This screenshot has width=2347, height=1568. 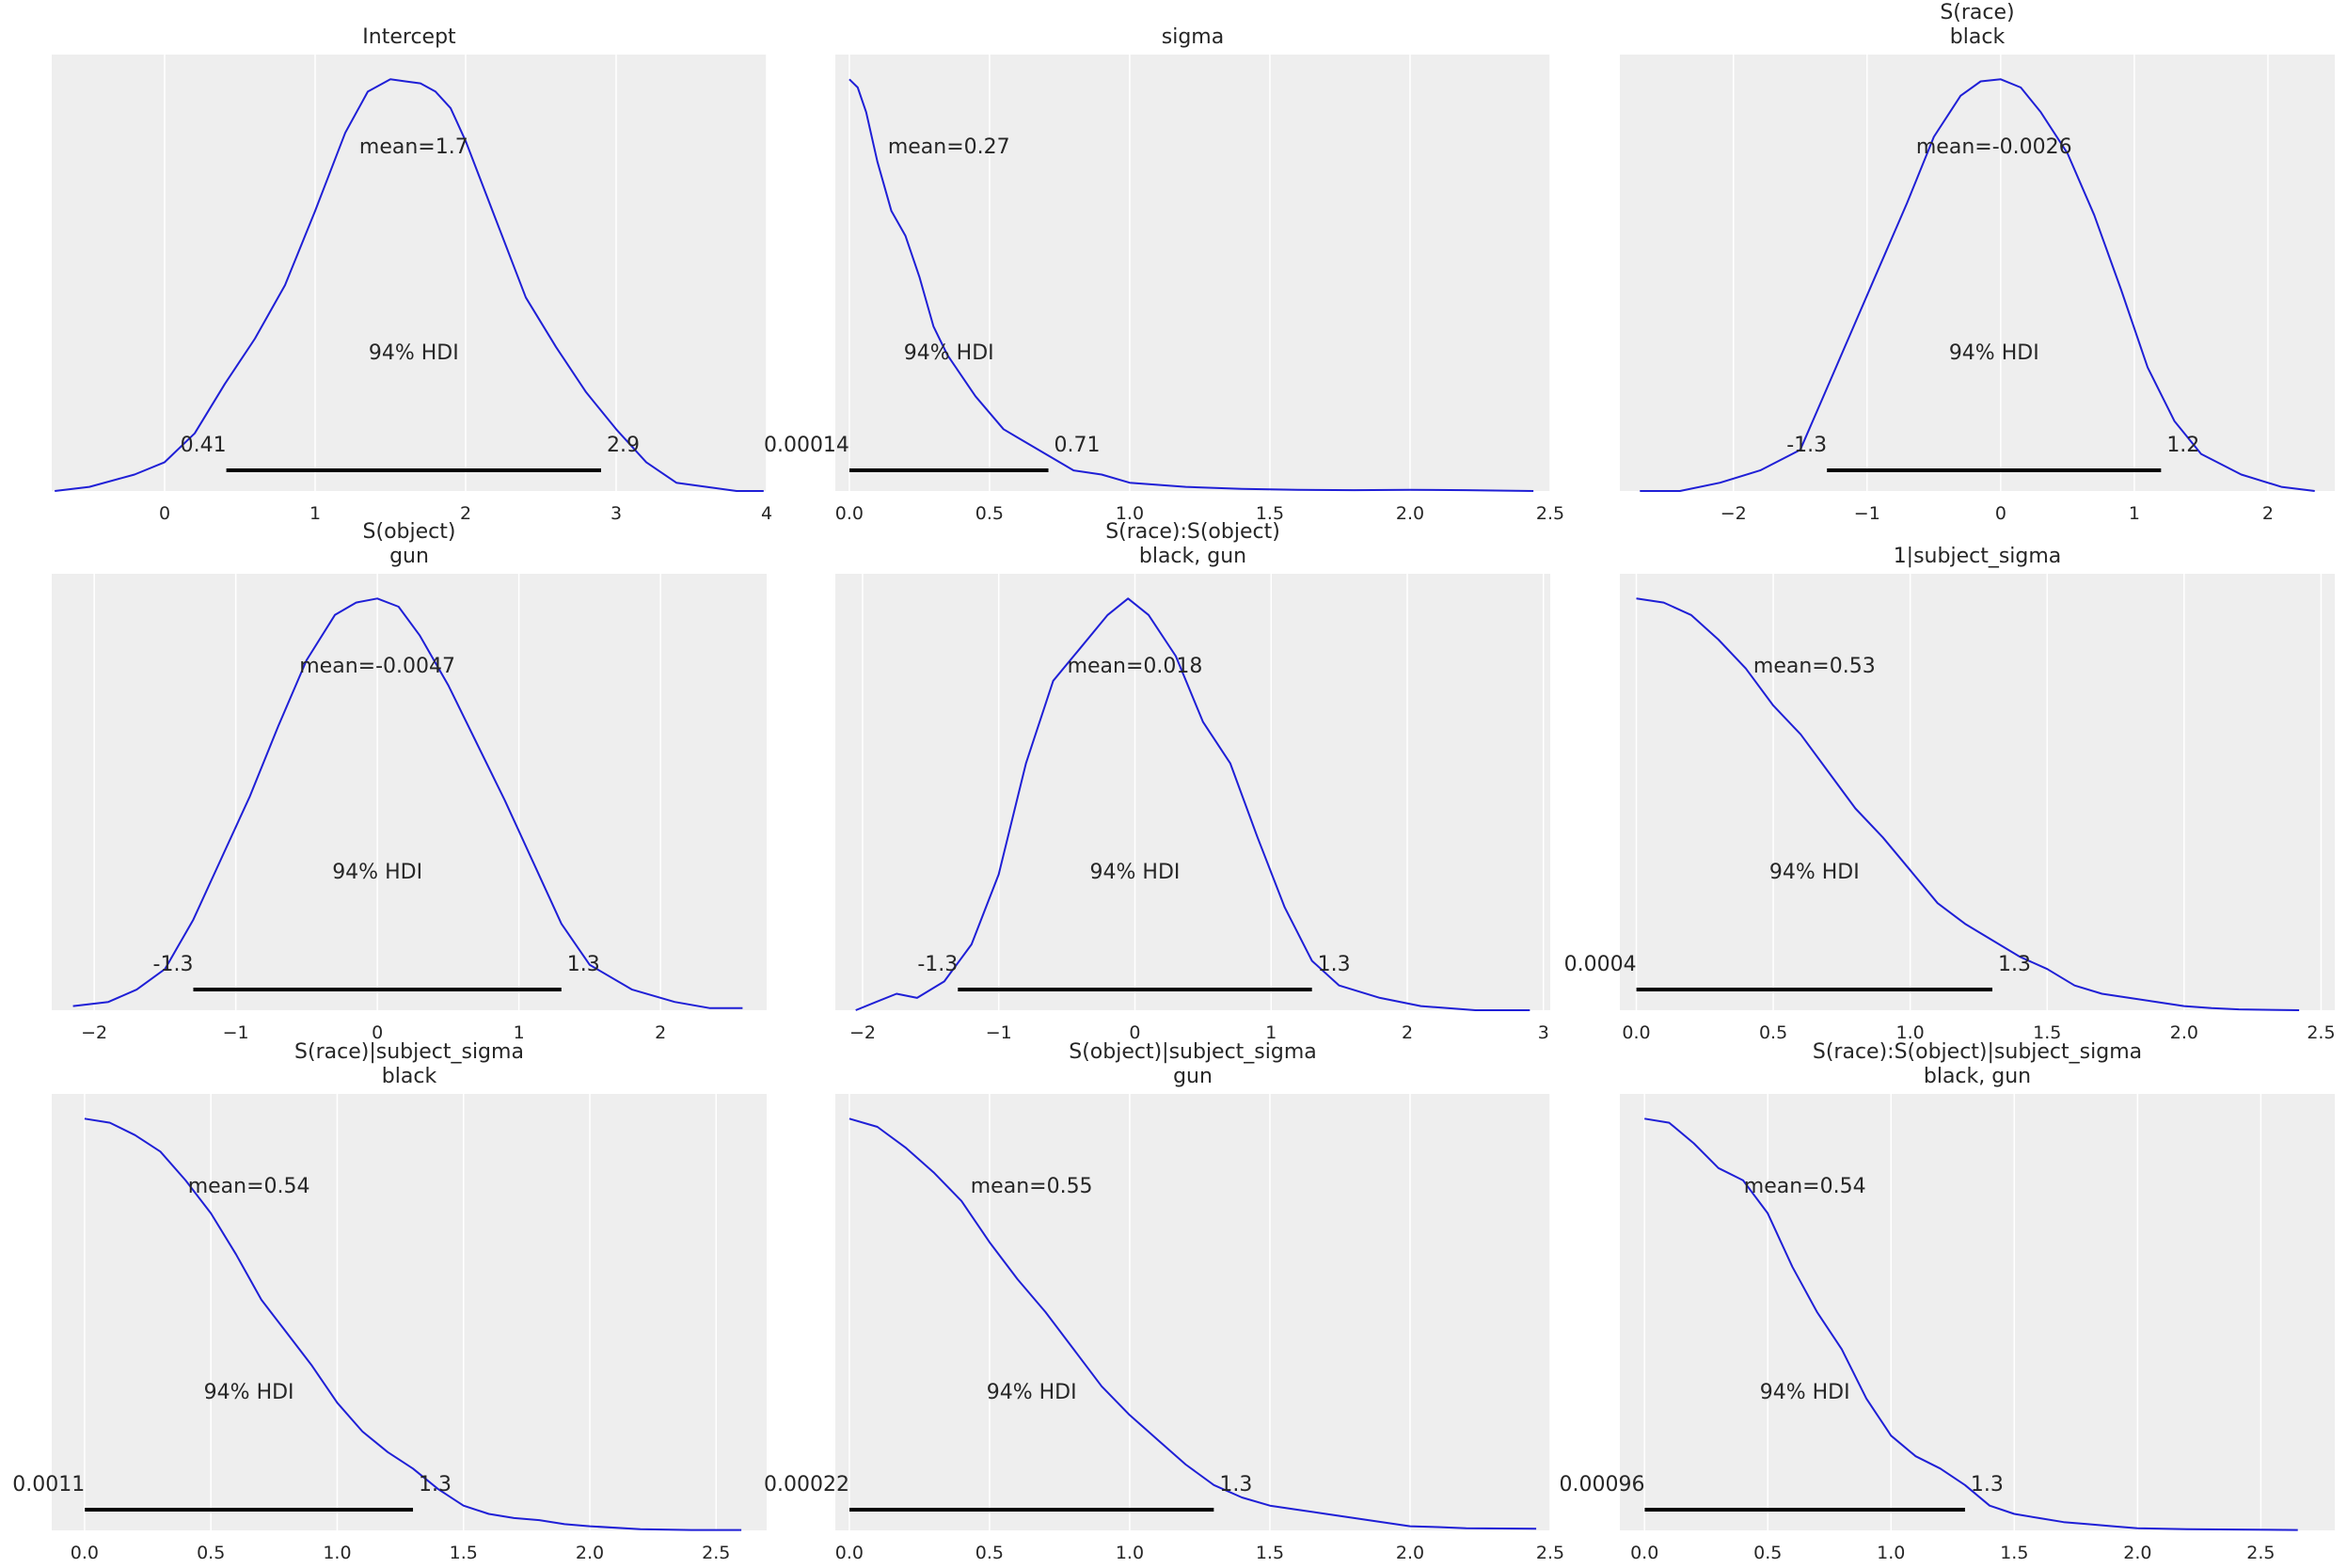 What do you see at coordinates (204, 445) in the screenshot?
I see `hdi-low-label: 0.41` at bounding box center [204, 445].